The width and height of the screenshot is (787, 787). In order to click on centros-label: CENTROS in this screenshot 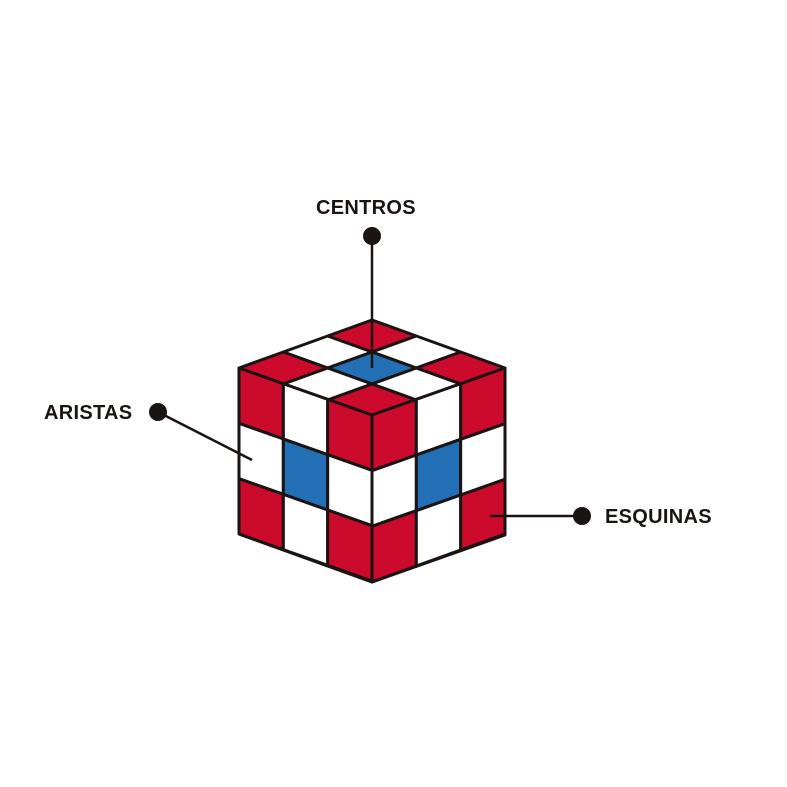, I will do `click(366, 208)`.